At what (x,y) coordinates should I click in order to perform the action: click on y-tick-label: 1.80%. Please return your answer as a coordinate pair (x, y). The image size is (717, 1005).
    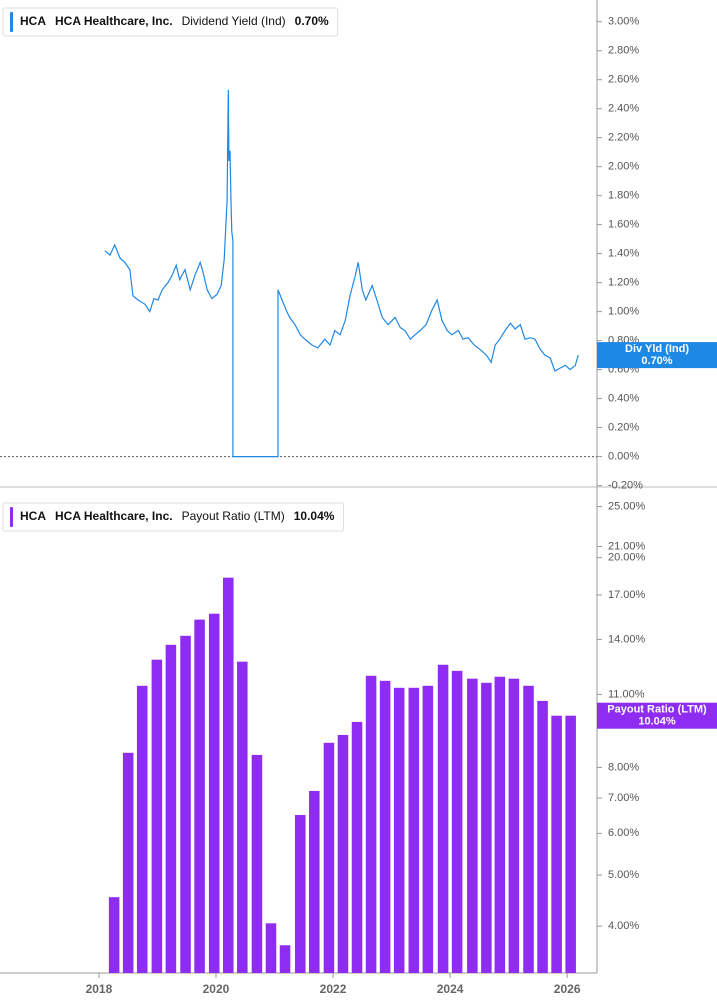
    Looking at the image, I should click on (623, 196).